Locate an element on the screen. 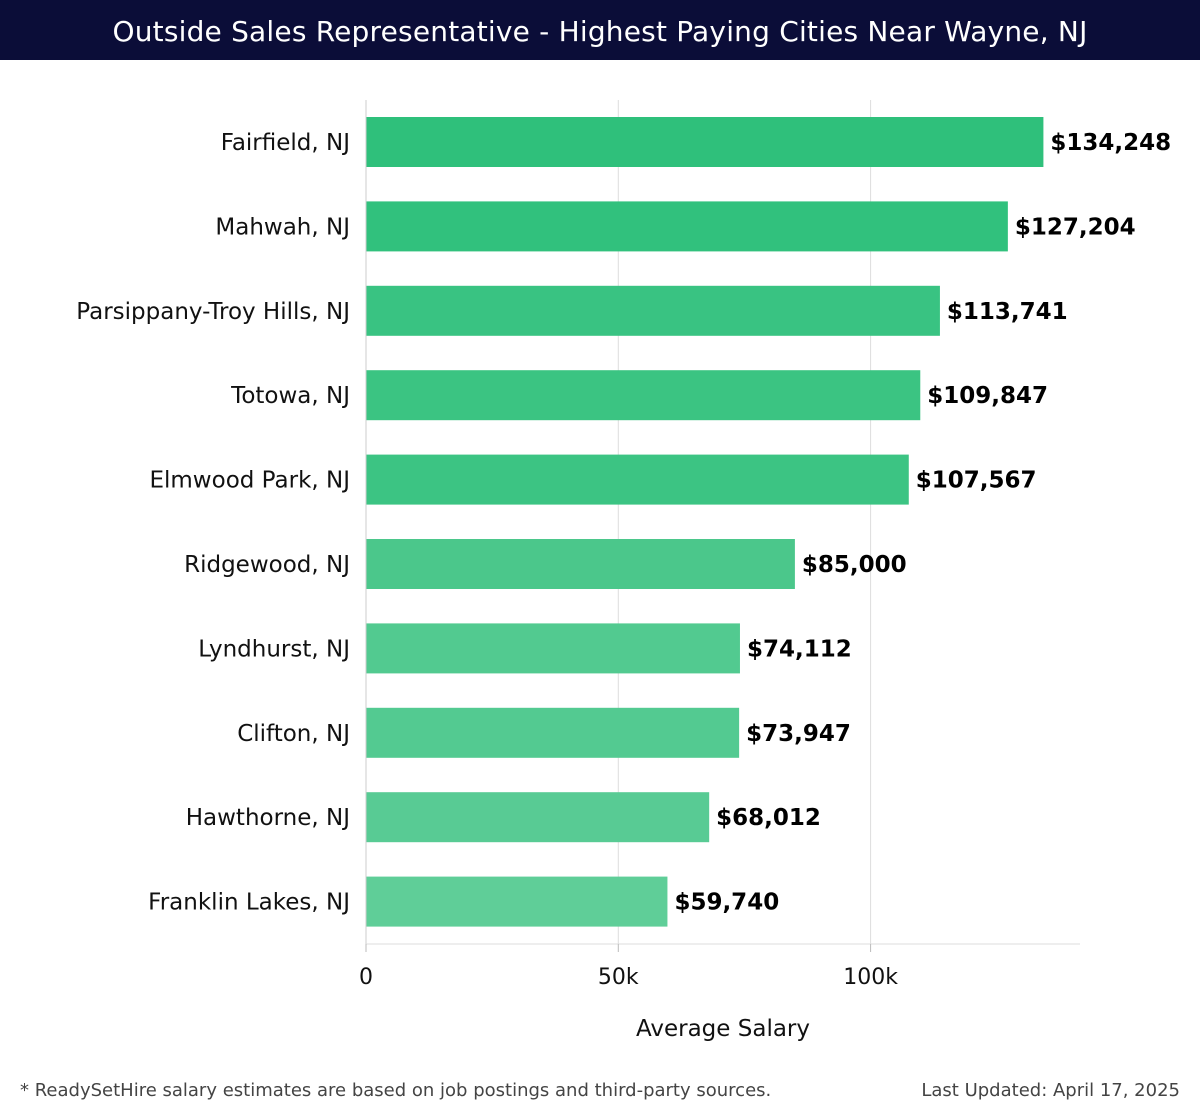 This screenshot has height=1120, width=1200. category-label: Ridgewood, NJ is located at coordinates (267, 565).